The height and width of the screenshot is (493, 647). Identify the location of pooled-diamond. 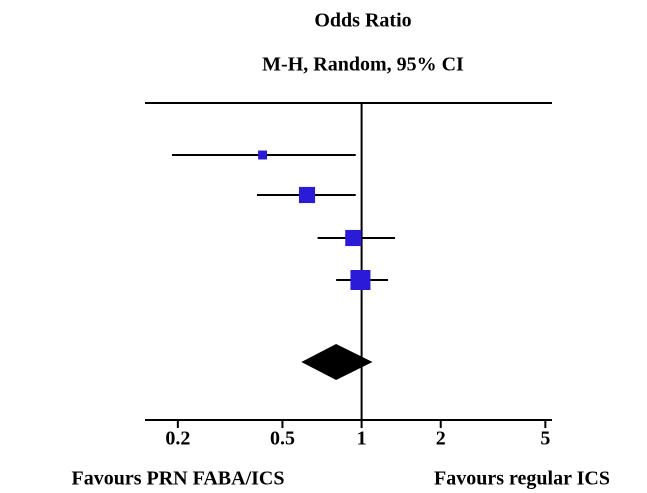
(337, 362).